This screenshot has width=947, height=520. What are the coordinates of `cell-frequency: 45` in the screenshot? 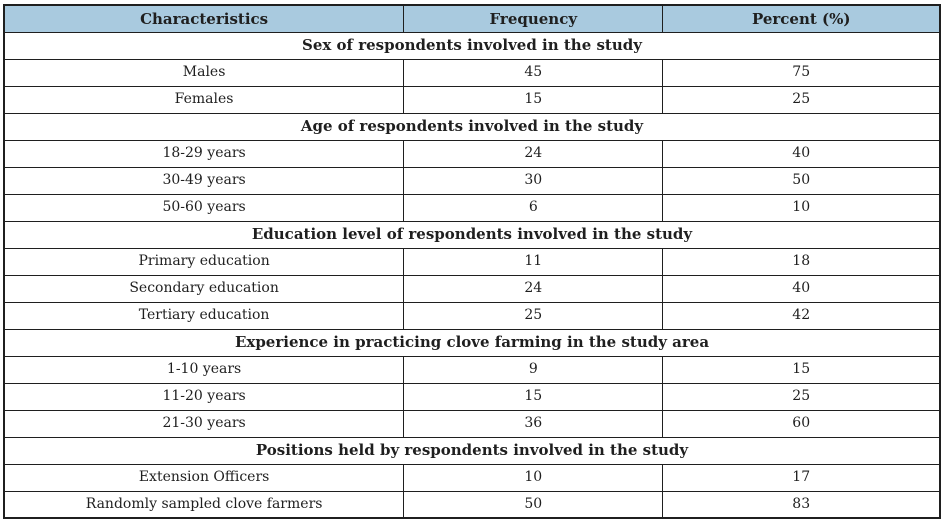 It's located at (533, 72).